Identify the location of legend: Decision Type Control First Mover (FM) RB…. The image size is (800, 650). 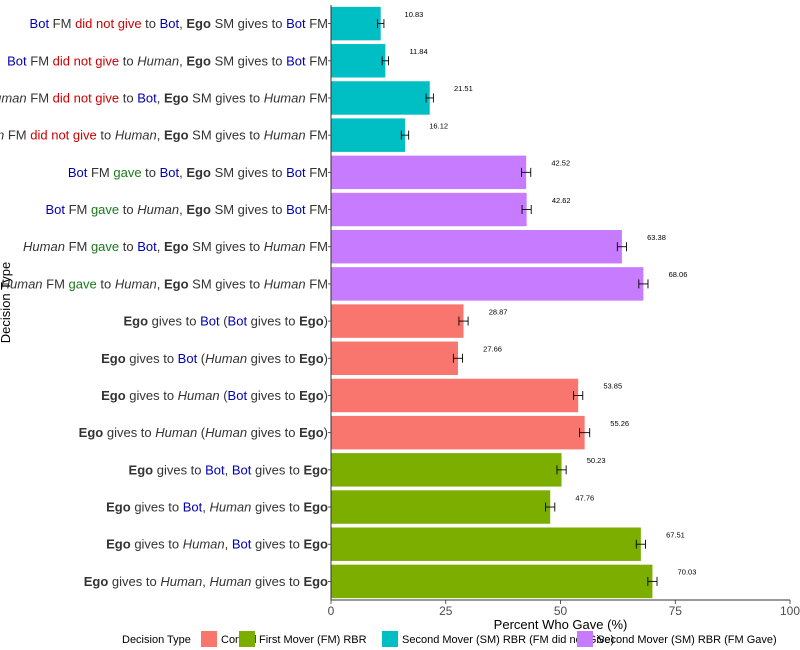
(449, 639).